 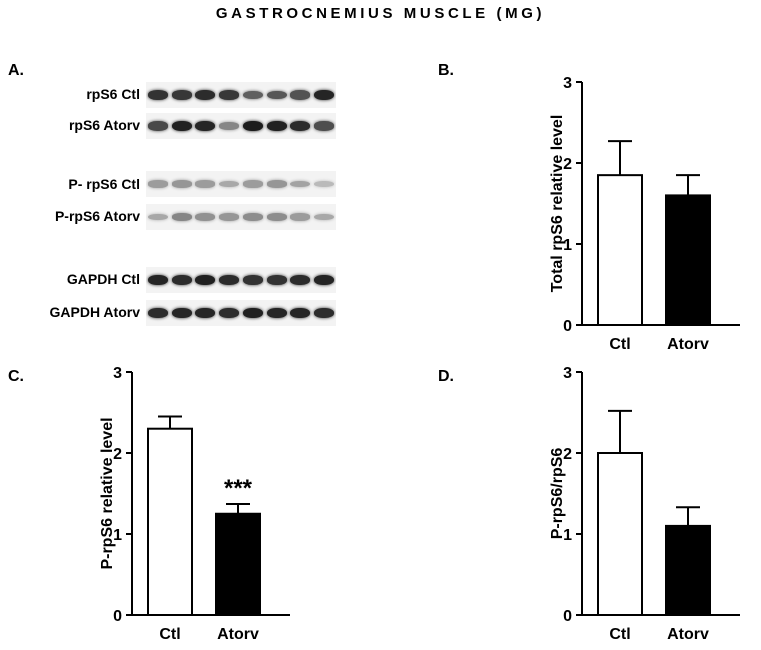 What do you see at coordinates (241, 217) in the screenshot?
I see `blot-strip-prps6-atorv` at bounding box center [241, 217].